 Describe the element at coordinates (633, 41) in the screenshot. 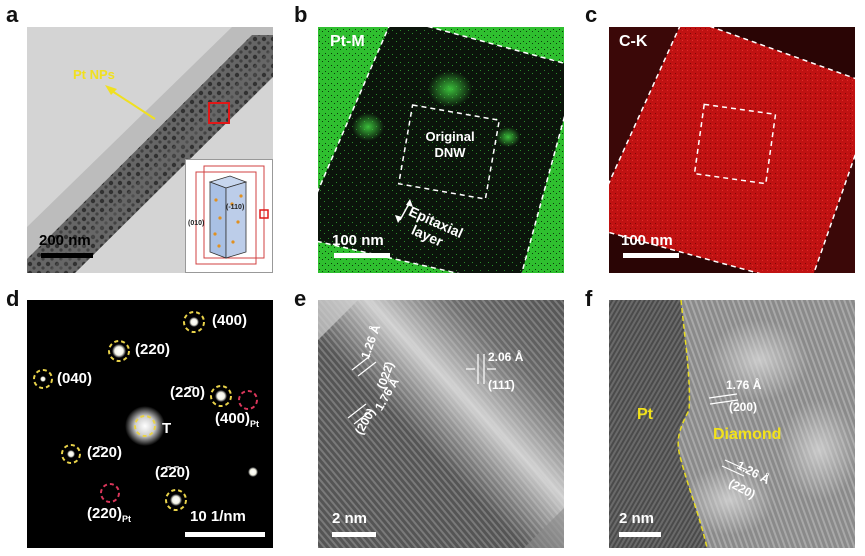

I see `c-k-label: C-K` at that location.